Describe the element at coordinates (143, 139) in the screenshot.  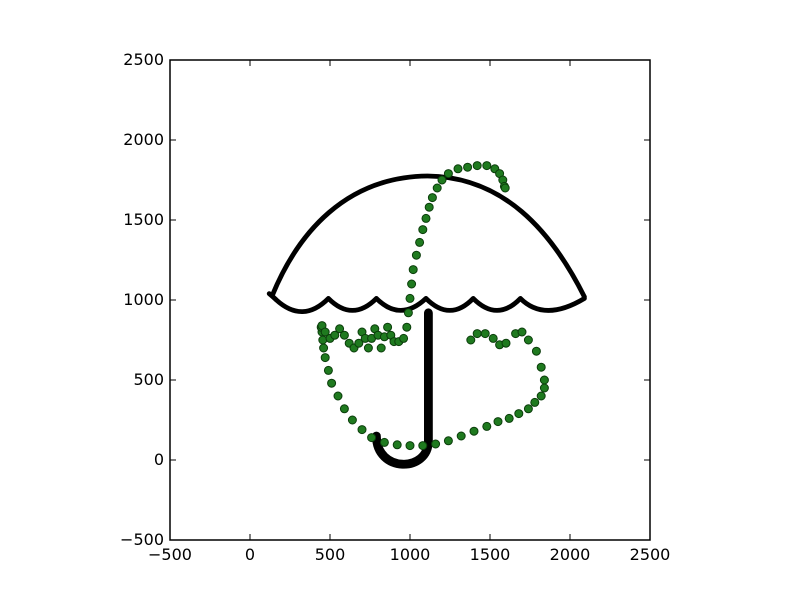
I see `y-tick-label: 2000` at that location.